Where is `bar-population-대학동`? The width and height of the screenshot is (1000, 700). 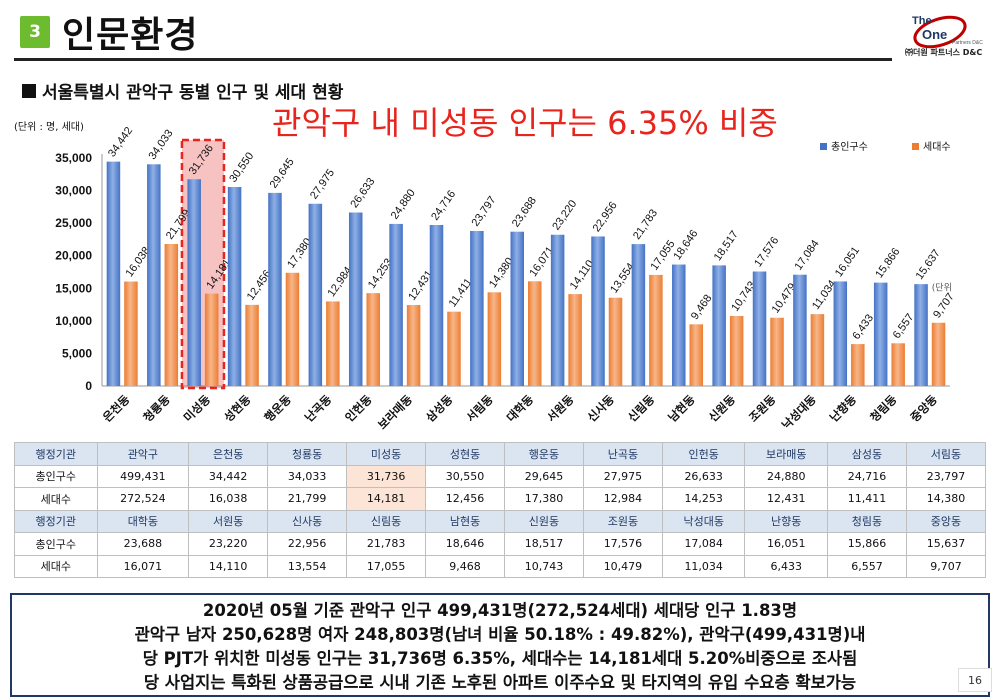
bar-population-대학동 is located at coordinates (517, 308).